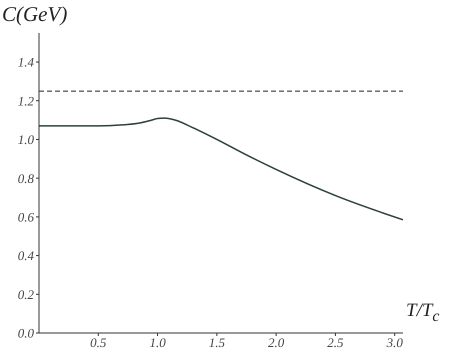 The width and height of the screenshot is (451, 358). Describe the element at coordinates (26, 294) in the screenshot. I see `y-tick-label: 0.2` at that location.